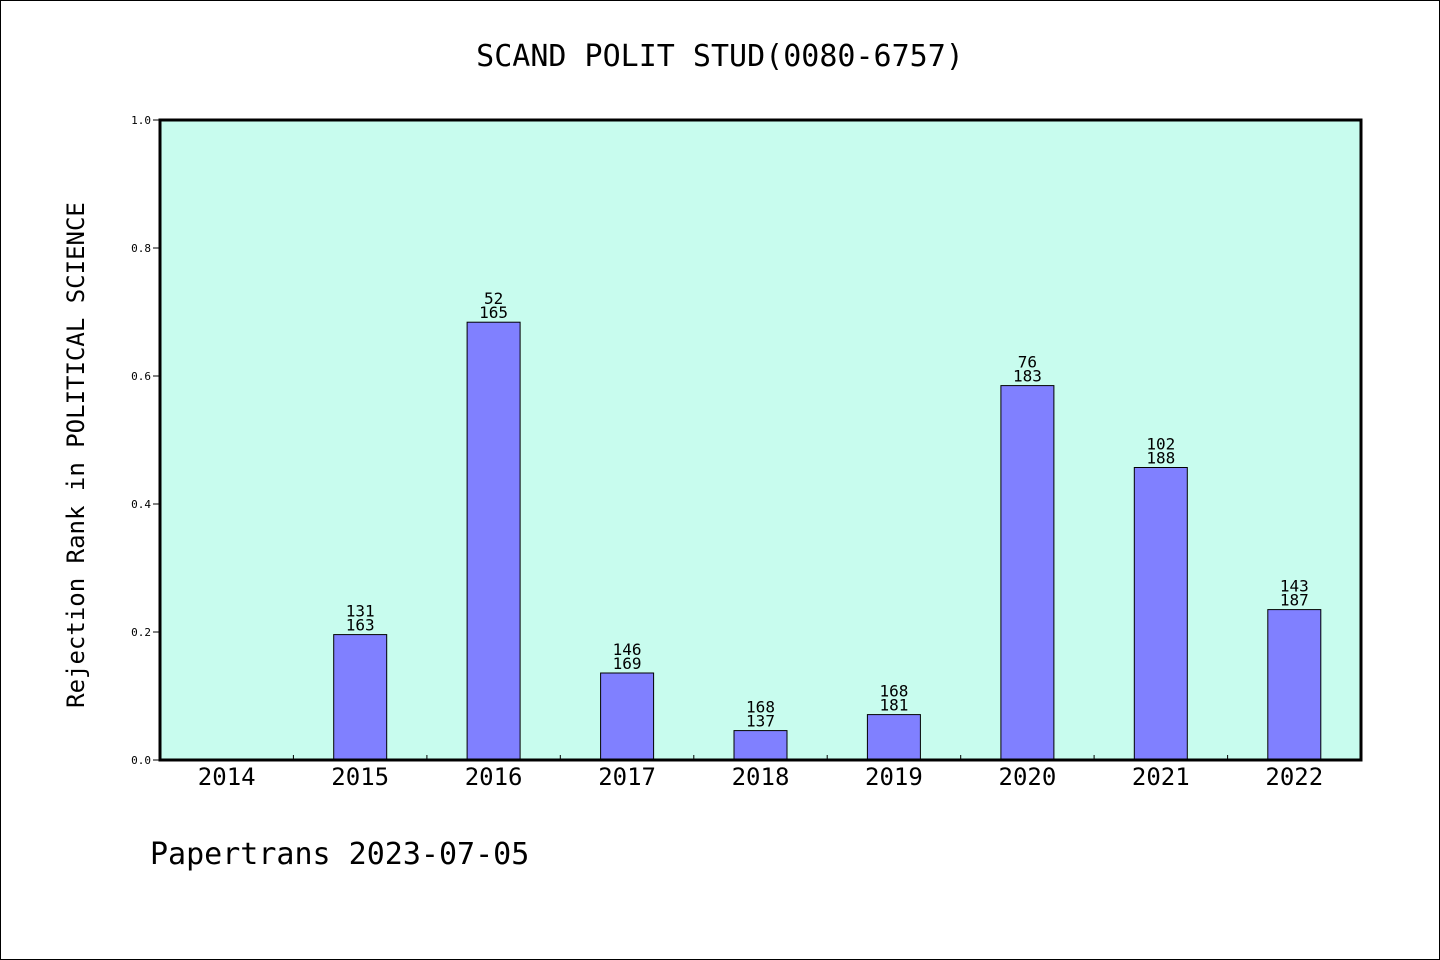 This screenshot has height=960, width=1440. Describe the element at coordinates (1294, 777) in the screenshot. I see `x-tick-label-2022: 2022` at that location.